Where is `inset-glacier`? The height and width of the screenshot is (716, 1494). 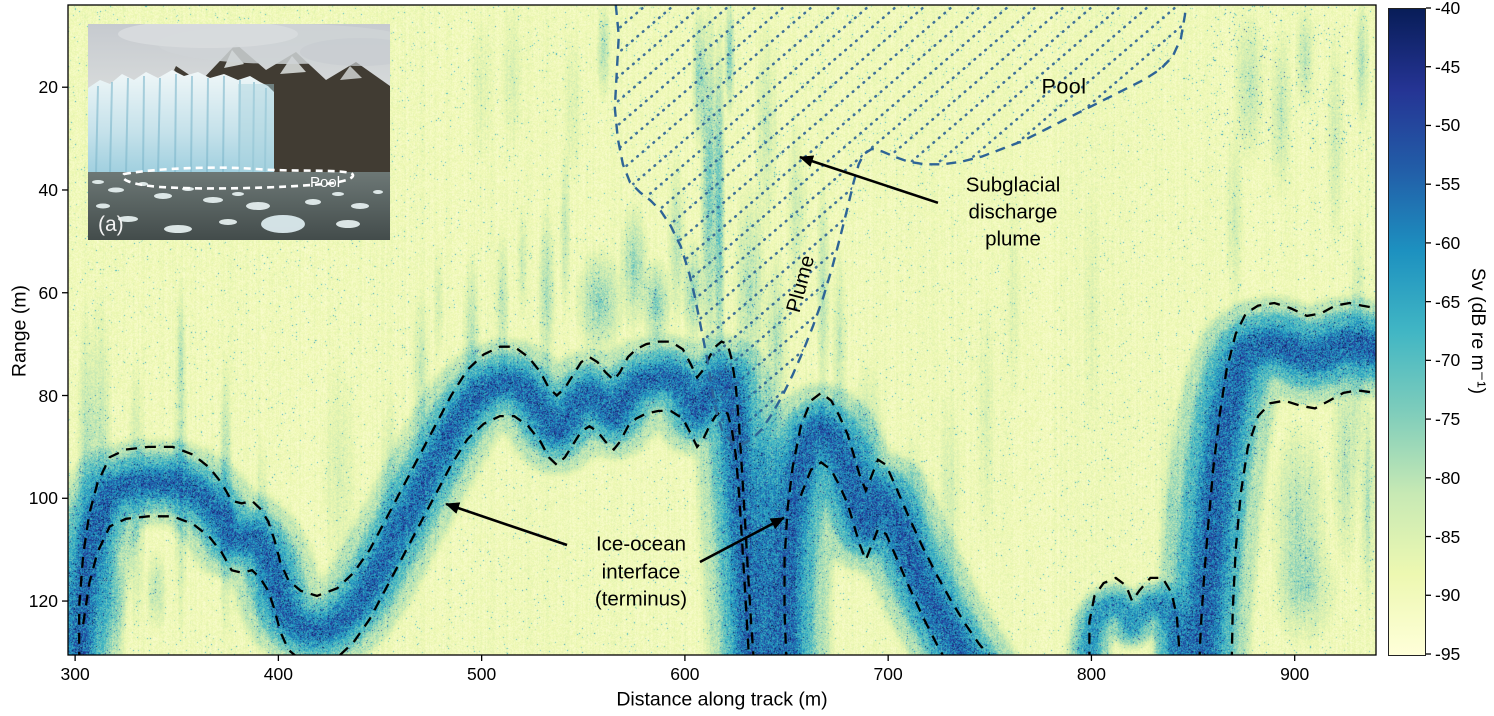 inset-glacier is located at coordinates (181, 123).